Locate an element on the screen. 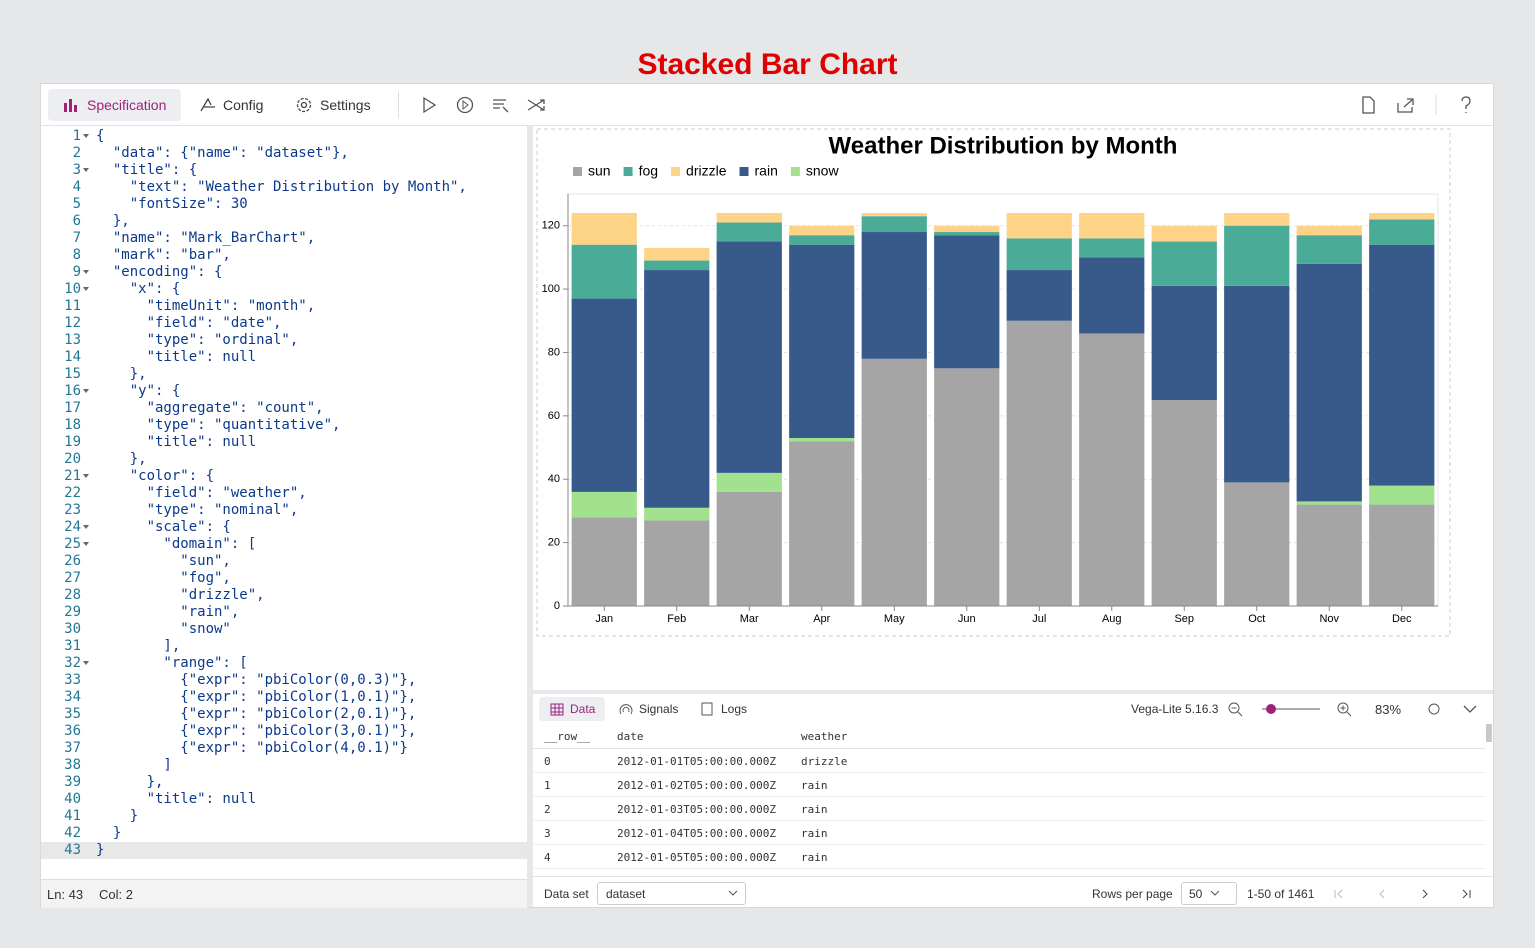 The image size is (1535, 948). tab-logs: Logs is located at coordinates (734, 709).